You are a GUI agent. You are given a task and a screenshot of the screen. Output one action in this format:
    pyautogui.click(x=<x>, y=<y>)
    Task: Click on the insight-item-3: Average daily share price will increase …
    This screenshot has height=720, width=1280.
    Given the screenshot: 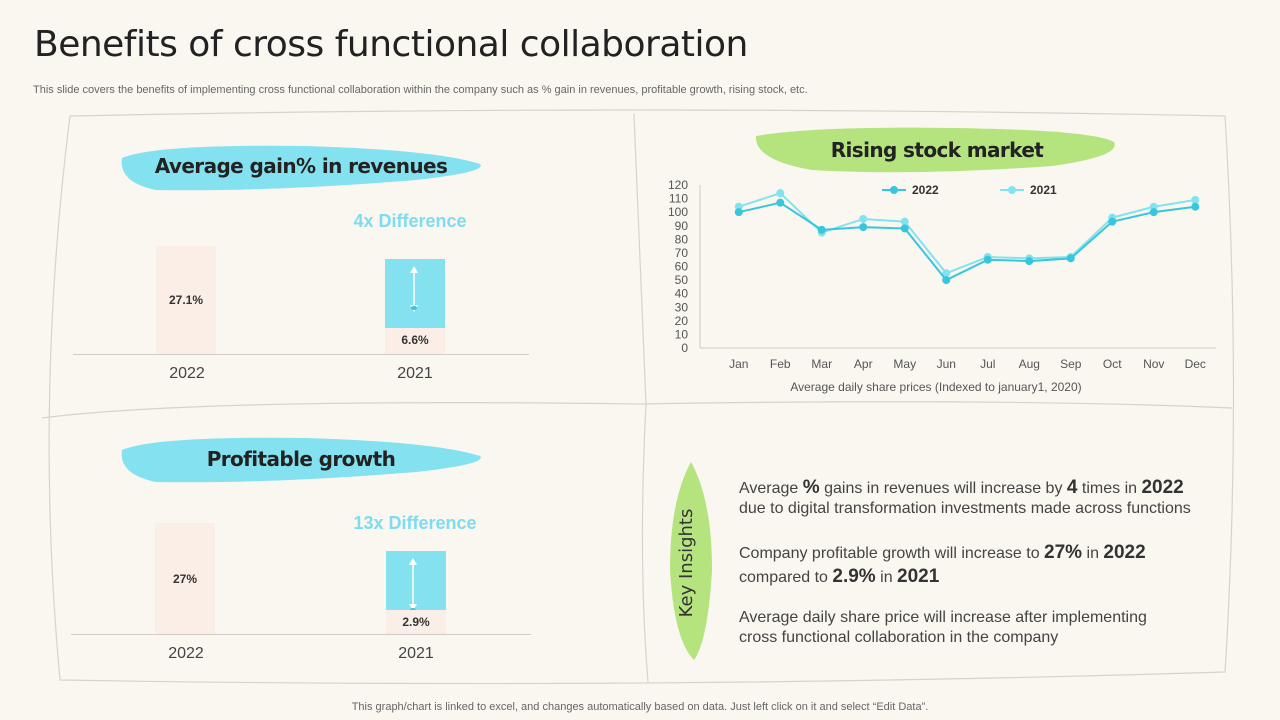 What is the action you would take?
    pyautogui.click(x=959, y=628)
    